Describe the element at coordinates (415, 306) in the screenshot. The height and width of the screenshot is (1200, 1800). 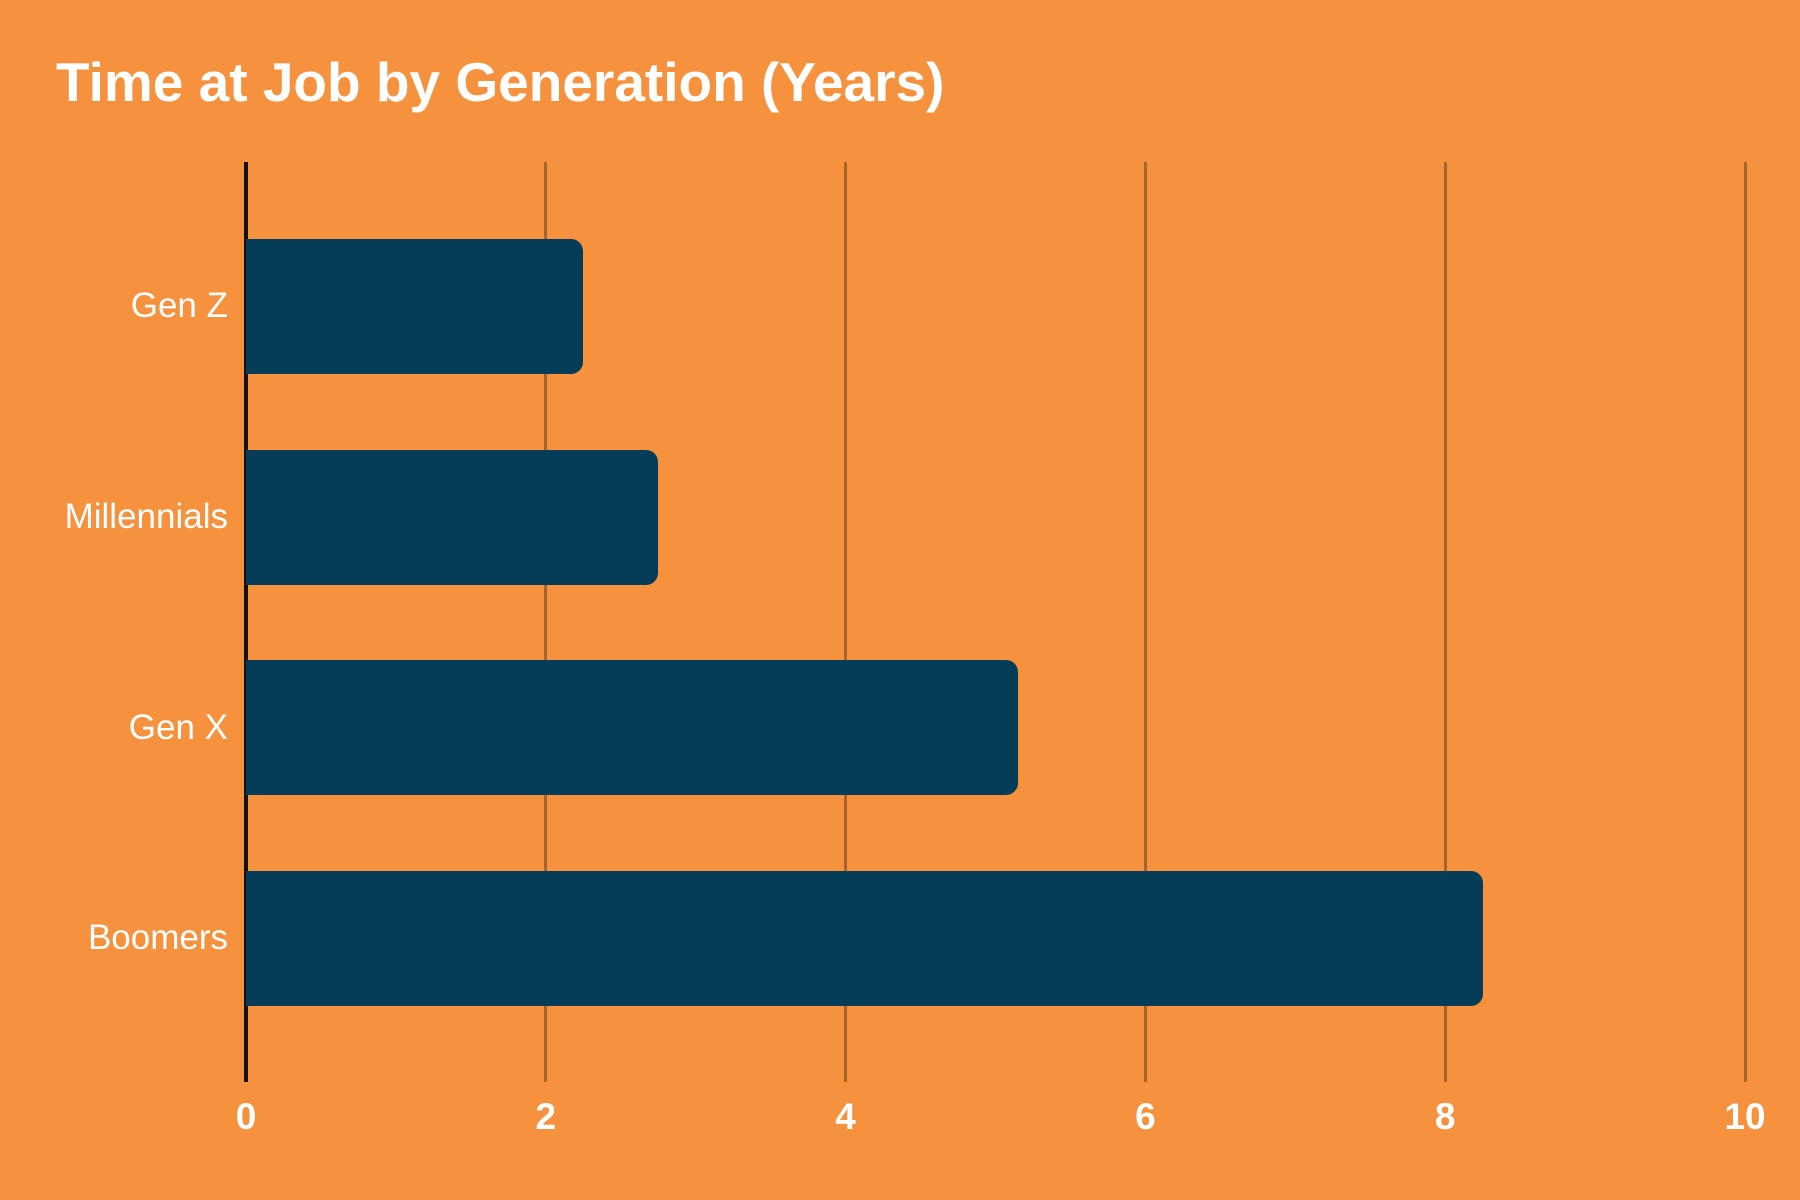
I see `bar-gen-z` at that location.